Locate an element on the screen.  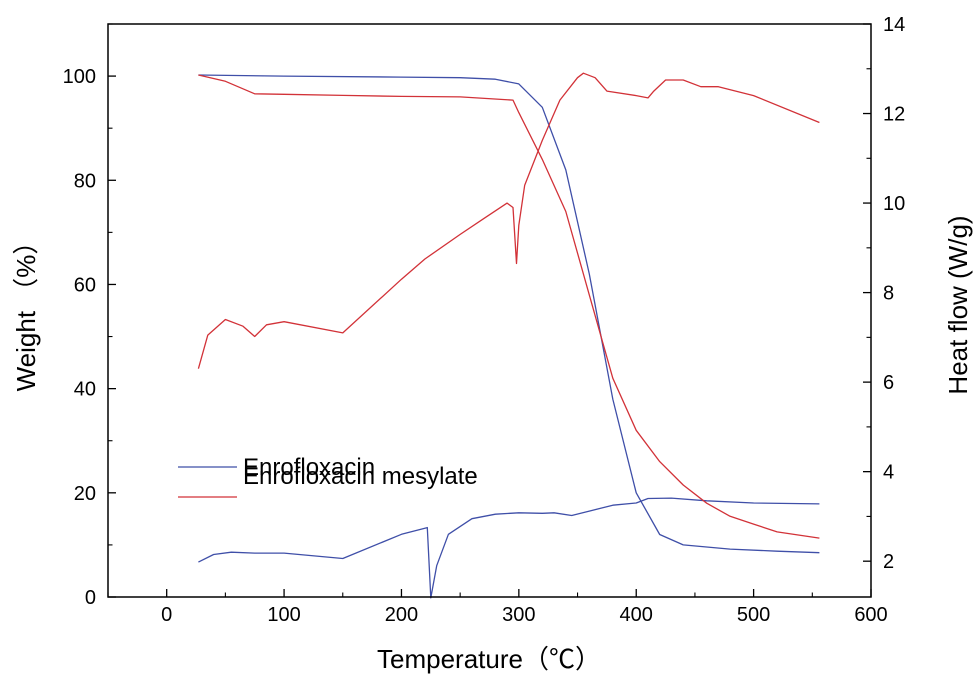
x-tick-label: 600 is located at coordinates (870, 615).